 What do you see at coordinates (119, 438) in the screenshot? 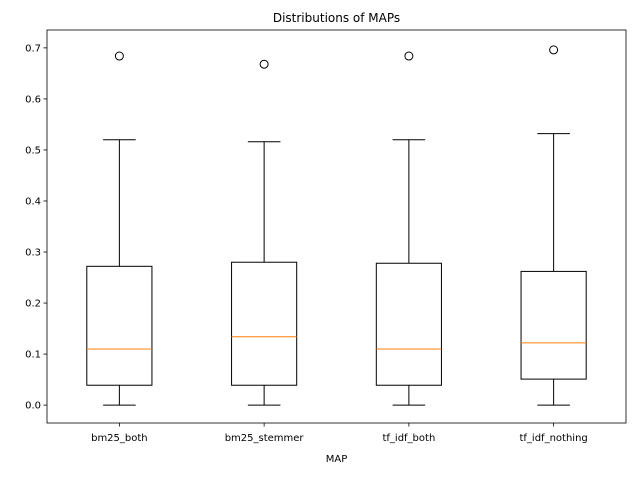
I see `x-tick-label: bm25_both` at bounding box center [119, 438].